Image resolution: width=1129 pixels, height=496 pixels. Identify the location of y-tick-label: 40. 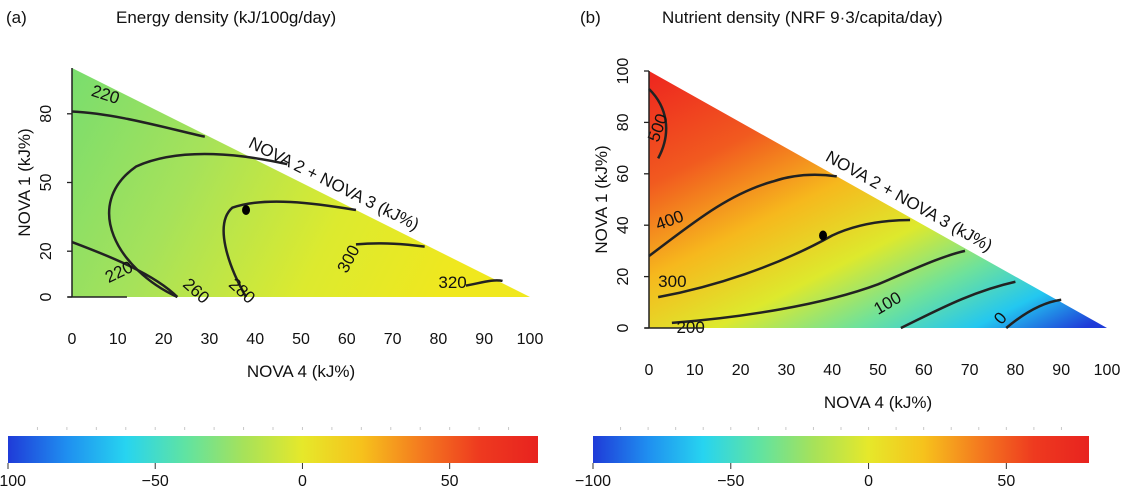
(623, 225).